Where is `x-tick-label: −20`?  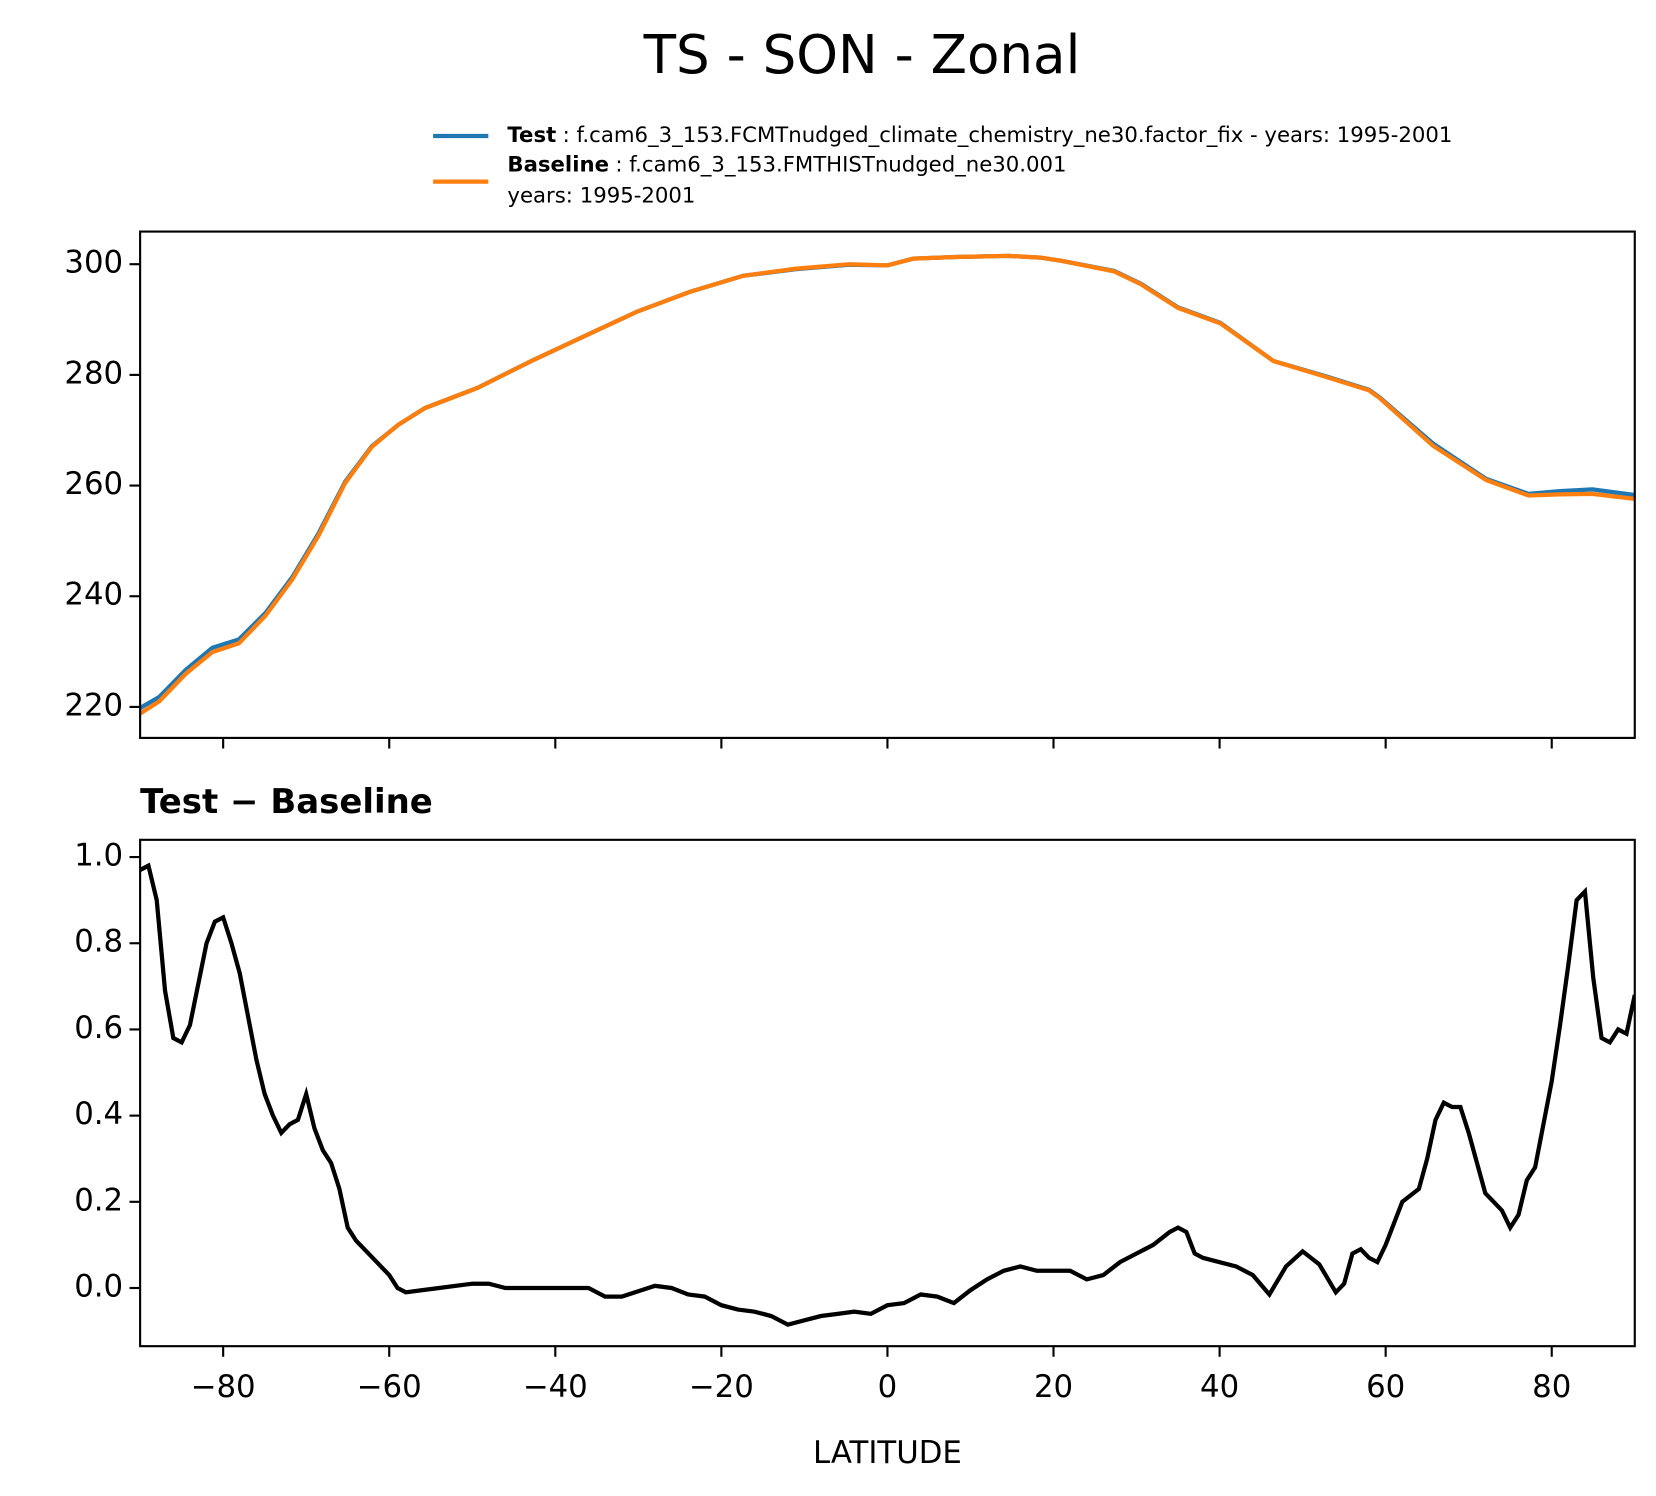
x-tick-label: −20 is located at coordinates (721, 1387).